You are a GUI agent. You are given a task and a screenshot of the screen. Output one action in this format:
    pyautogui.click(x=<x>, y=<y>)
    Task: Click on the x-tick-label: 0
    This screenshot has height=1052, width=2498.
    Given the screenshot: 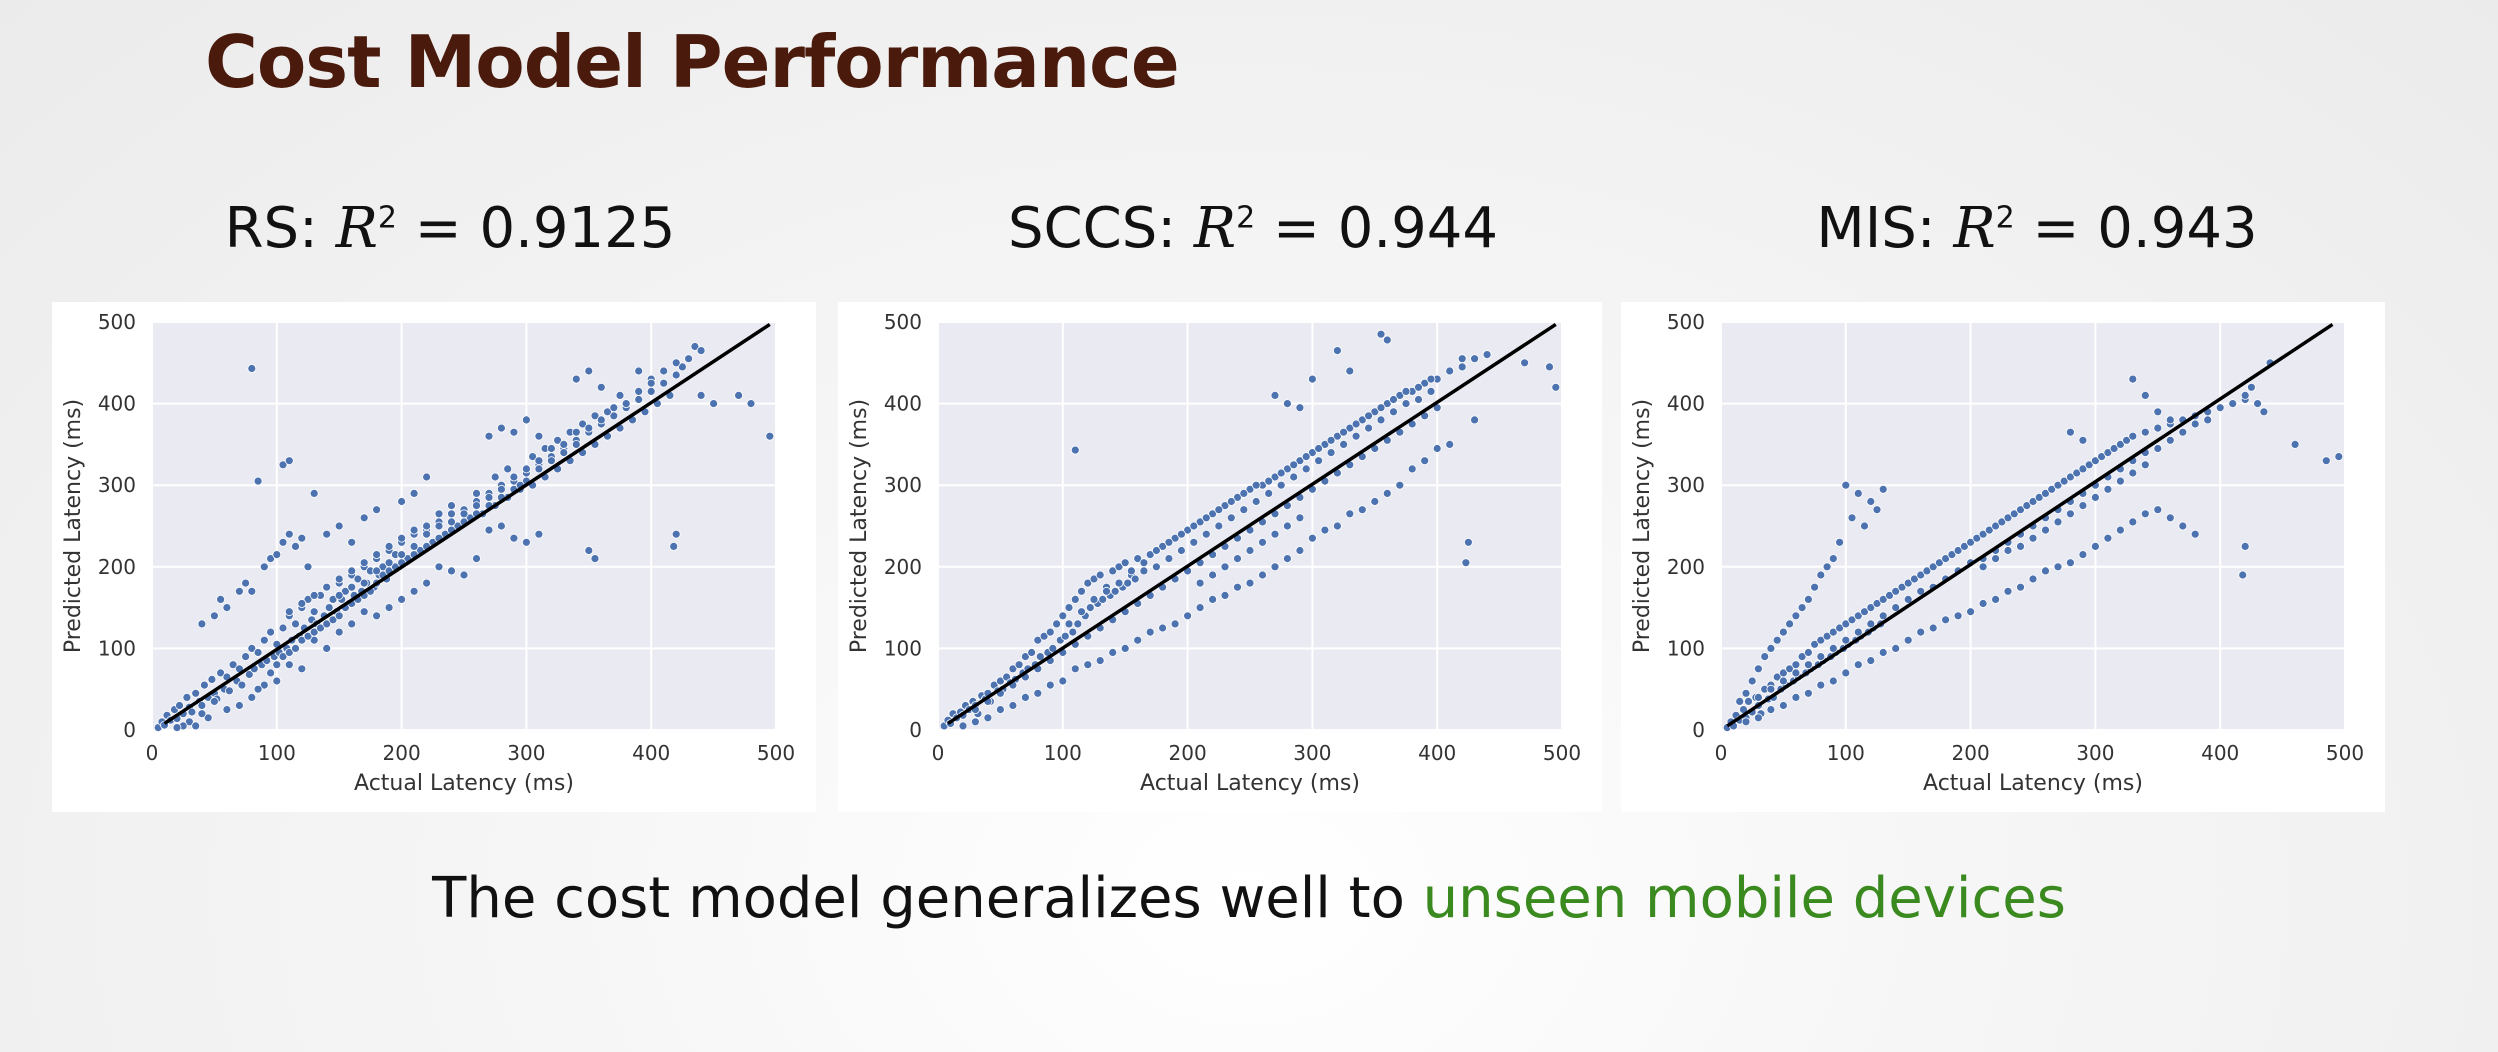 What is the action you would take?
    pyautogui.click(x=1721, y=753)
    